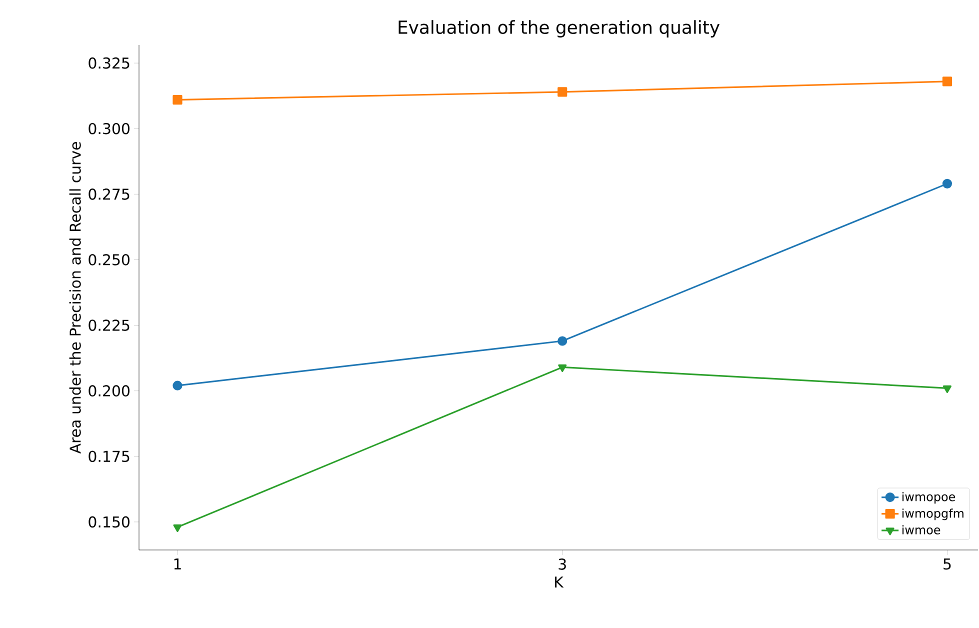  What do you see at coordinates (109, 194) in the screenshot?
I see `y-tick-label: 0.275` at bounding box center [109, 194].